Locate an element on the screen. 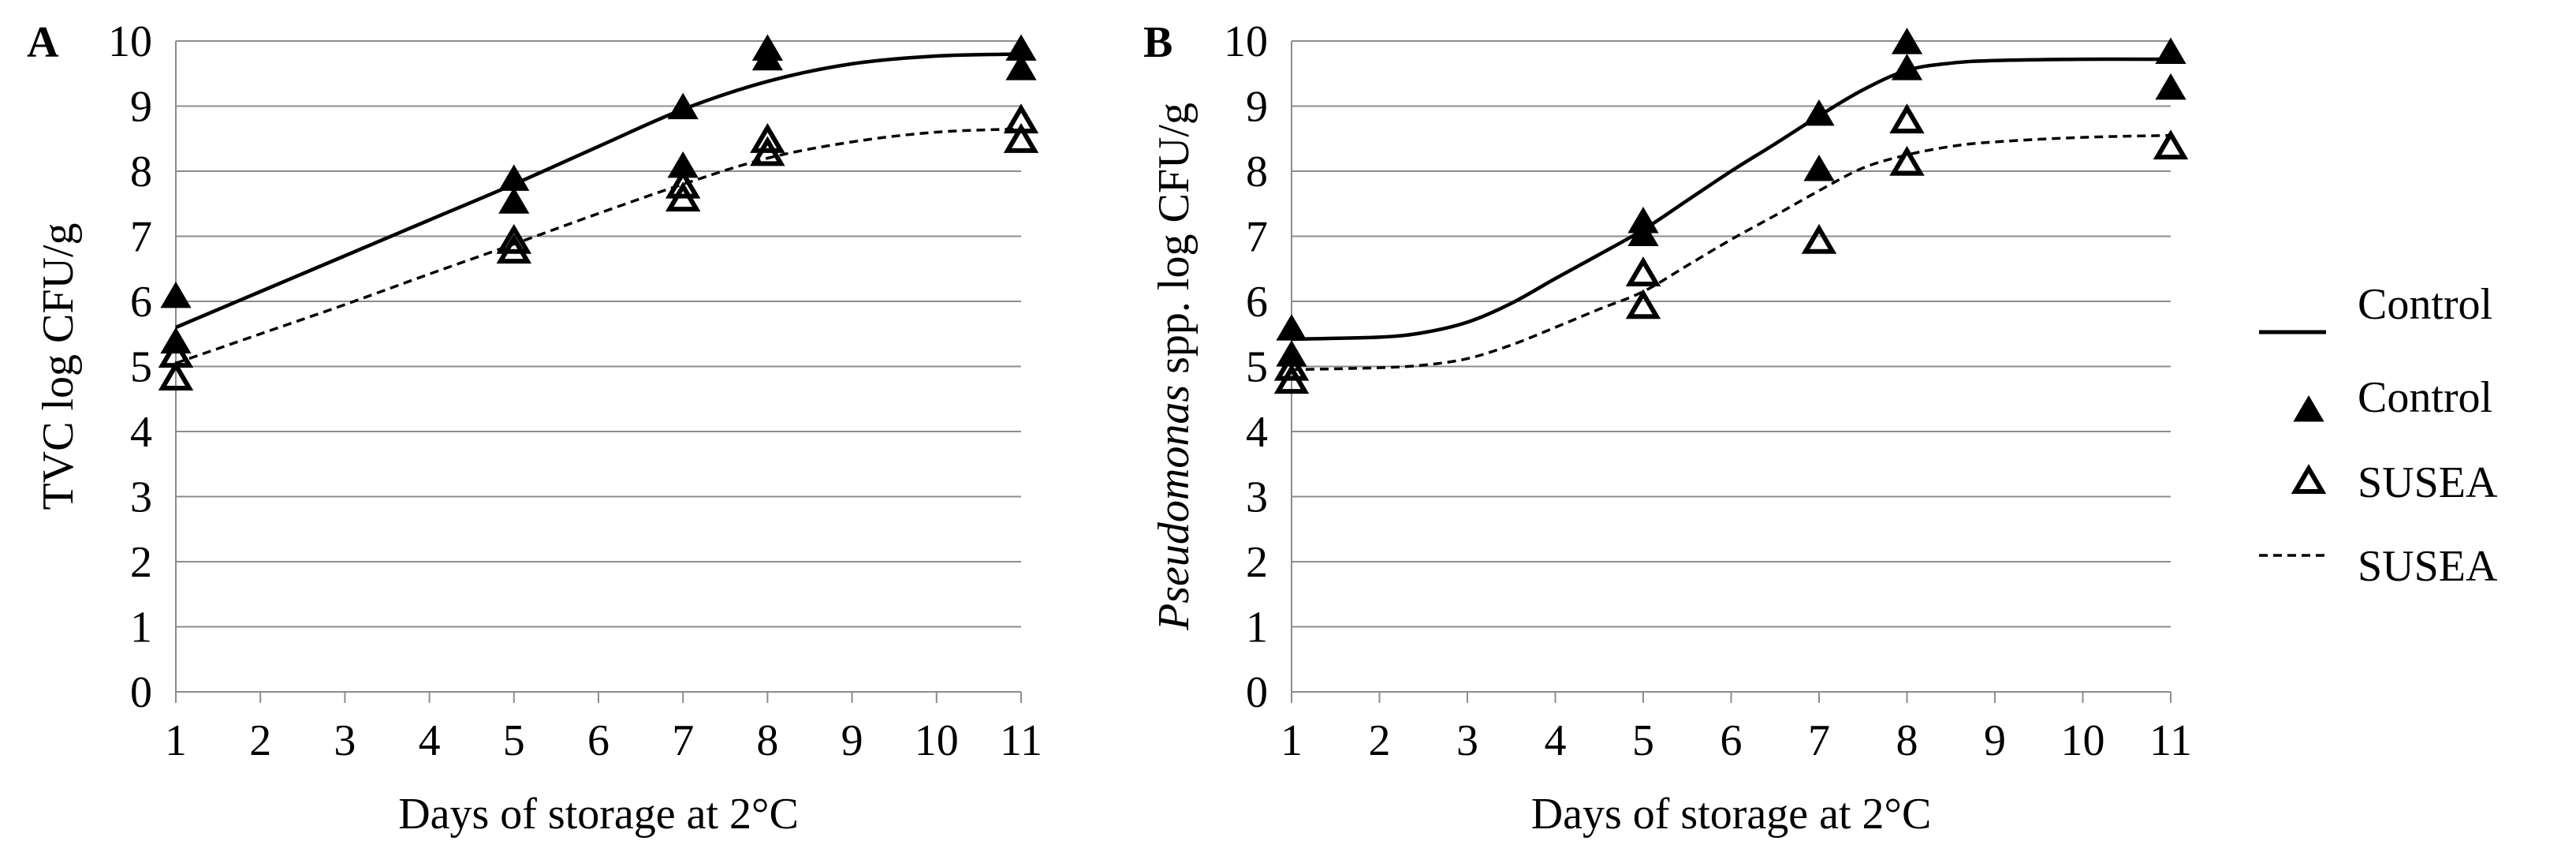  b-x-tick-label: 2 is located at coordinates (1380, 740).